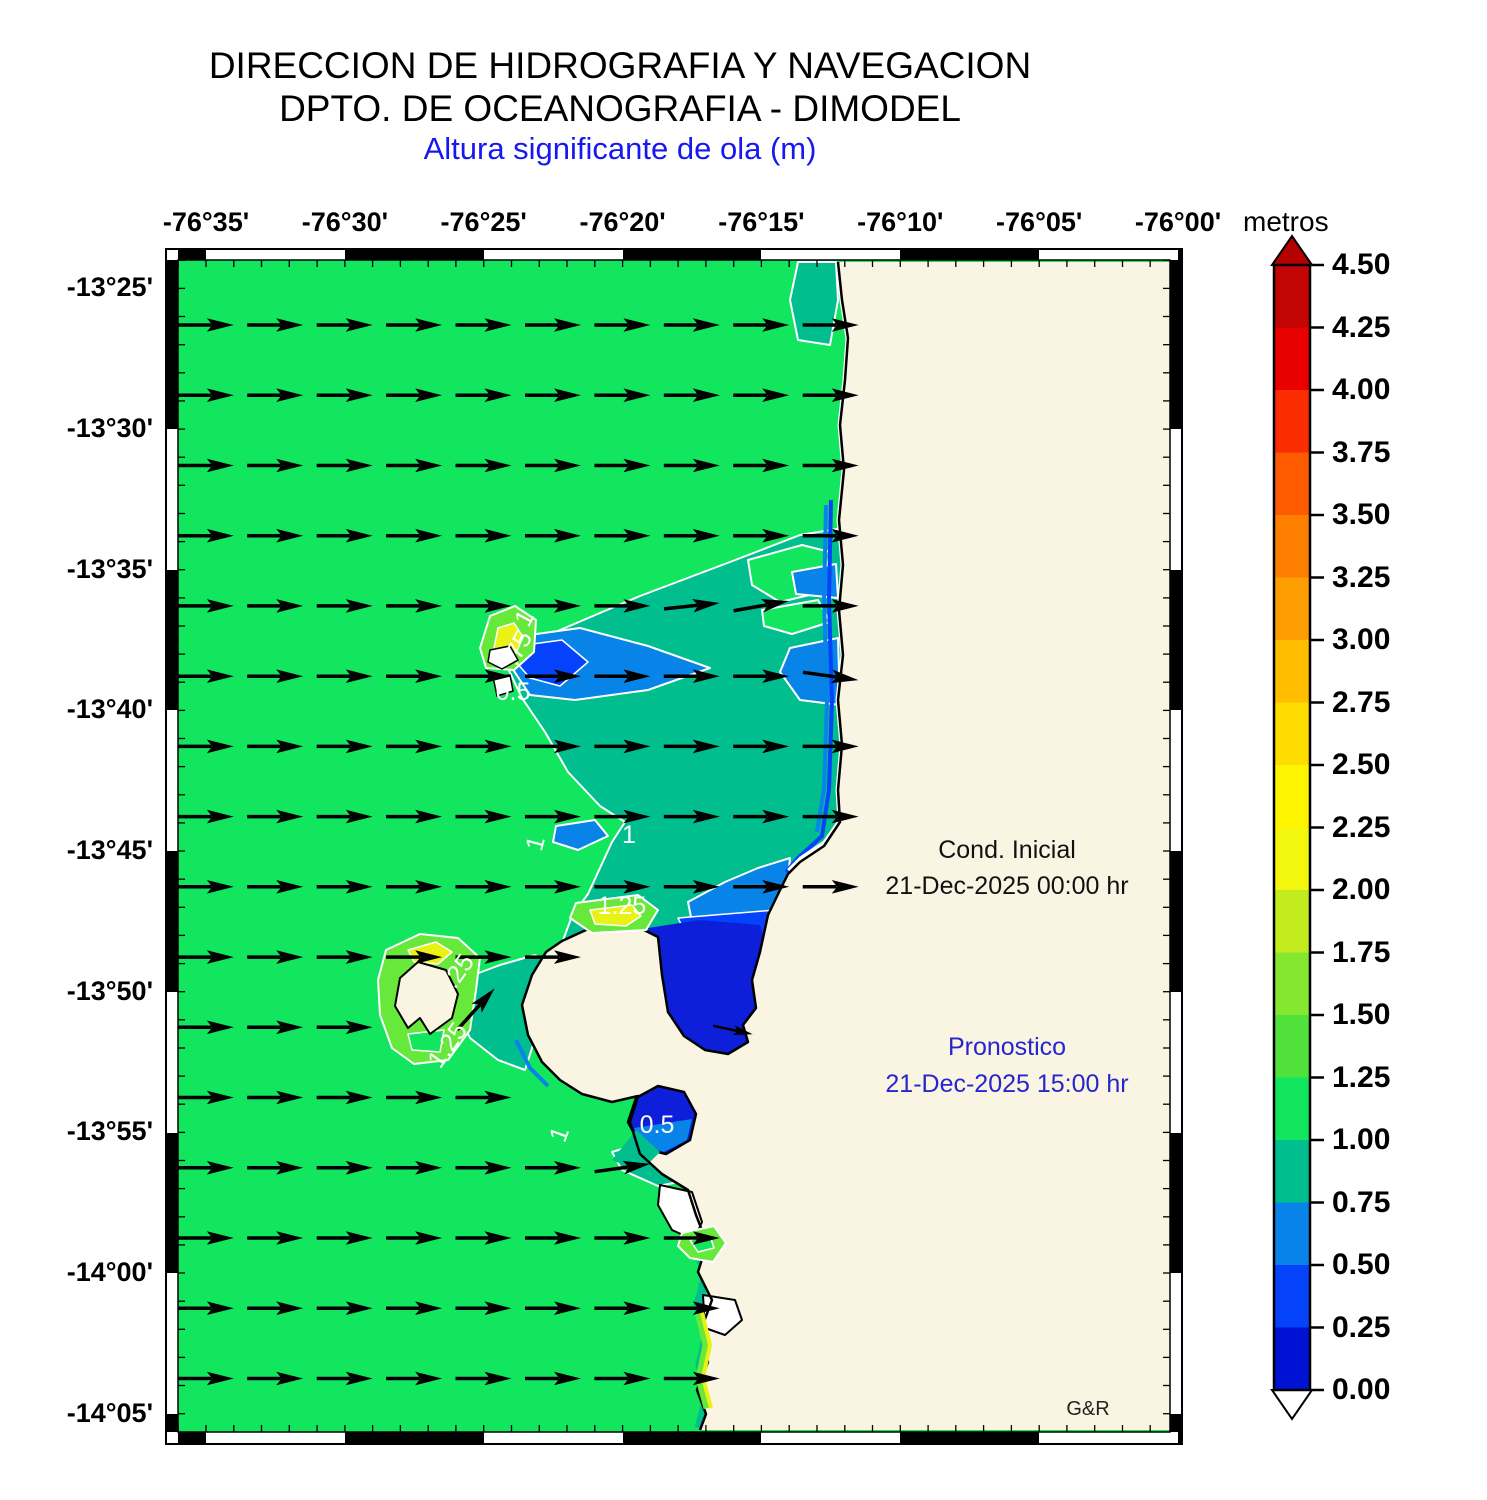 The height and width of the screenshot is (1500, 1487). What do you see at coordinates (620, 148) in the screenshot?
I see `page-subtitle: Altura significante de ola (m)` at bounding box center [620, 148].